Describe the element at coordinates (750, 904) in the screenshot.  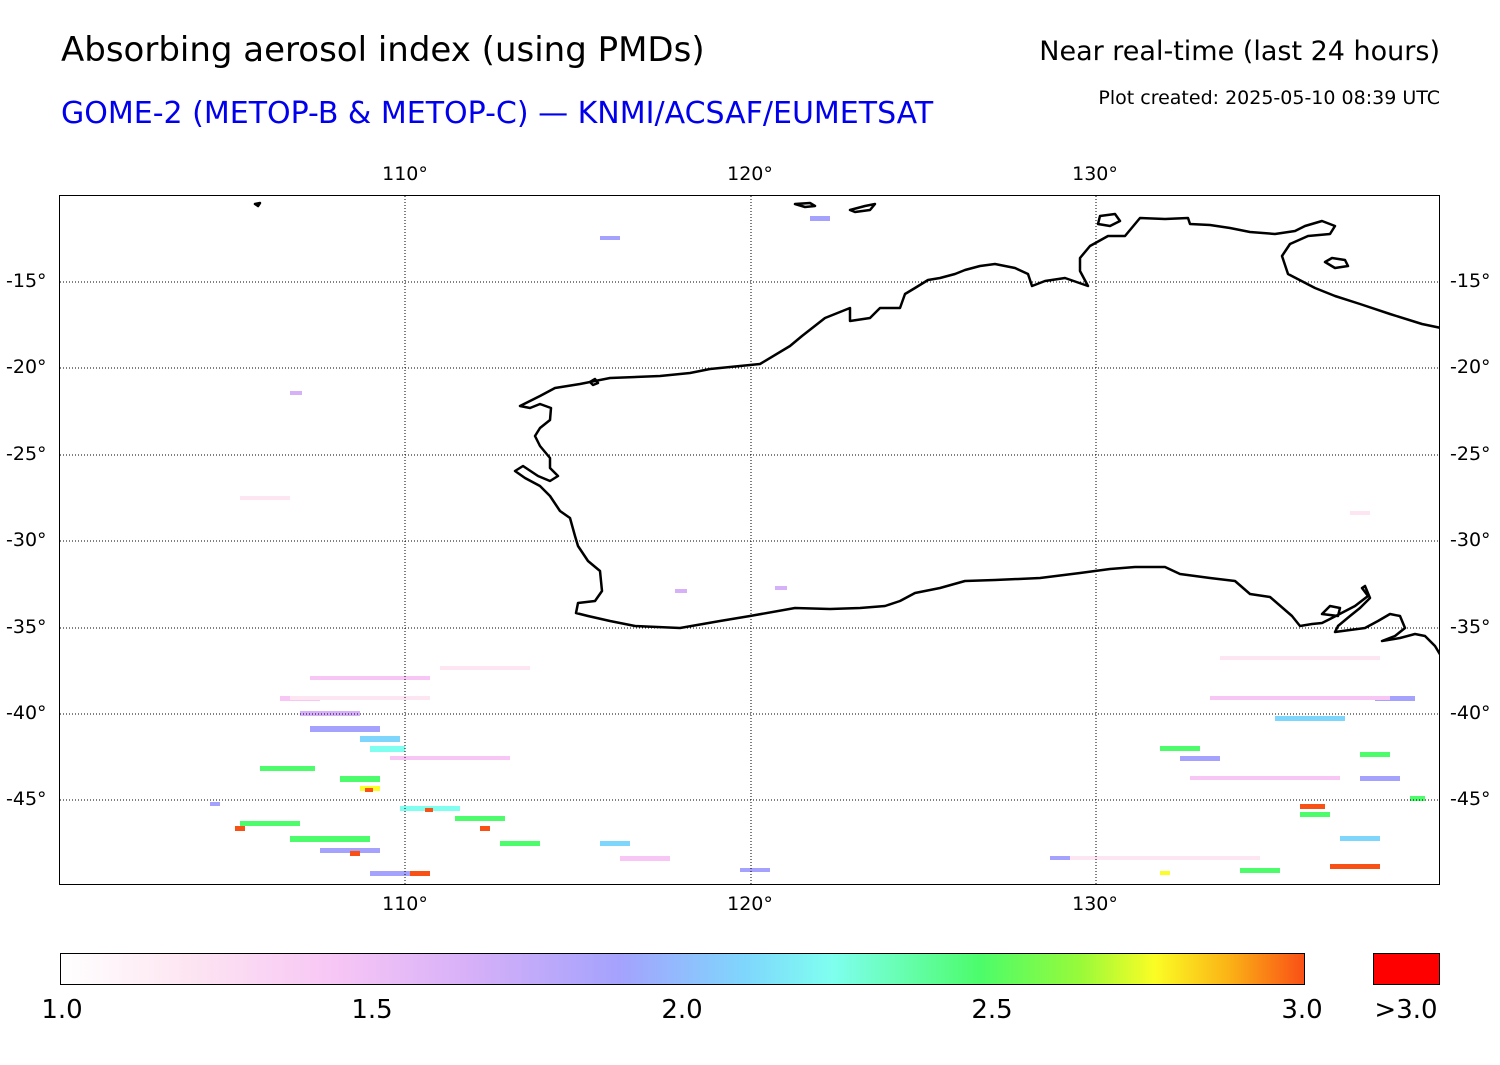
I see `lon-label-bottom-120: 120°` at that location.